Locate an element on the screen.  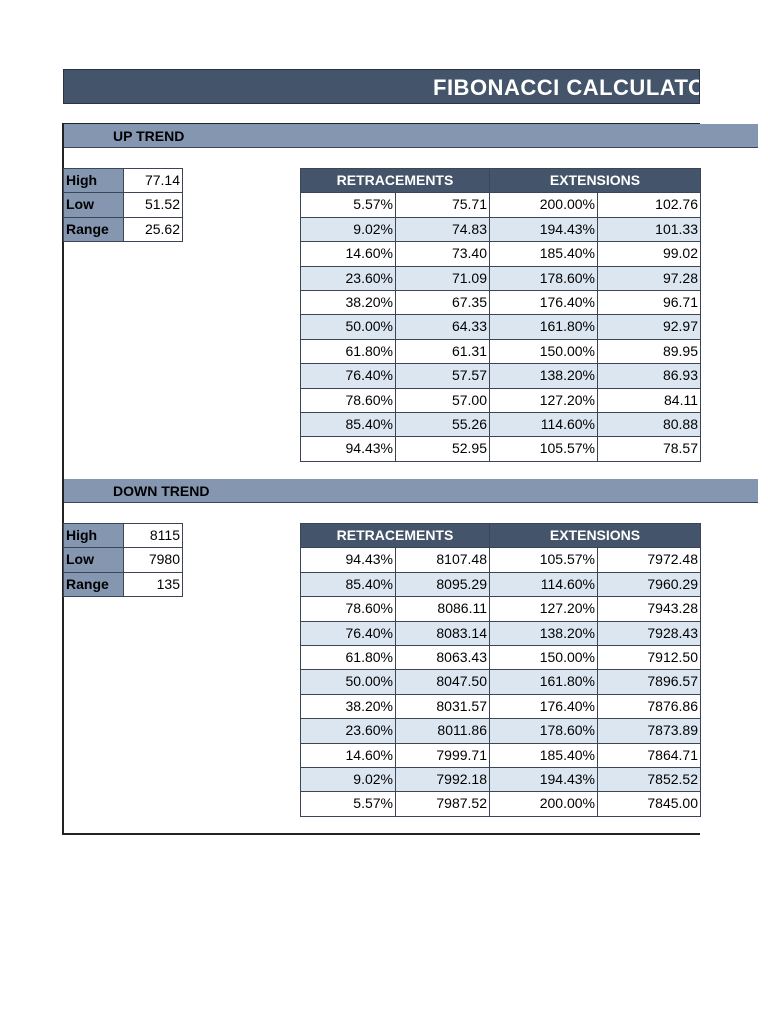
table-cell: 8095.29 is located at coordinates (442, 584).